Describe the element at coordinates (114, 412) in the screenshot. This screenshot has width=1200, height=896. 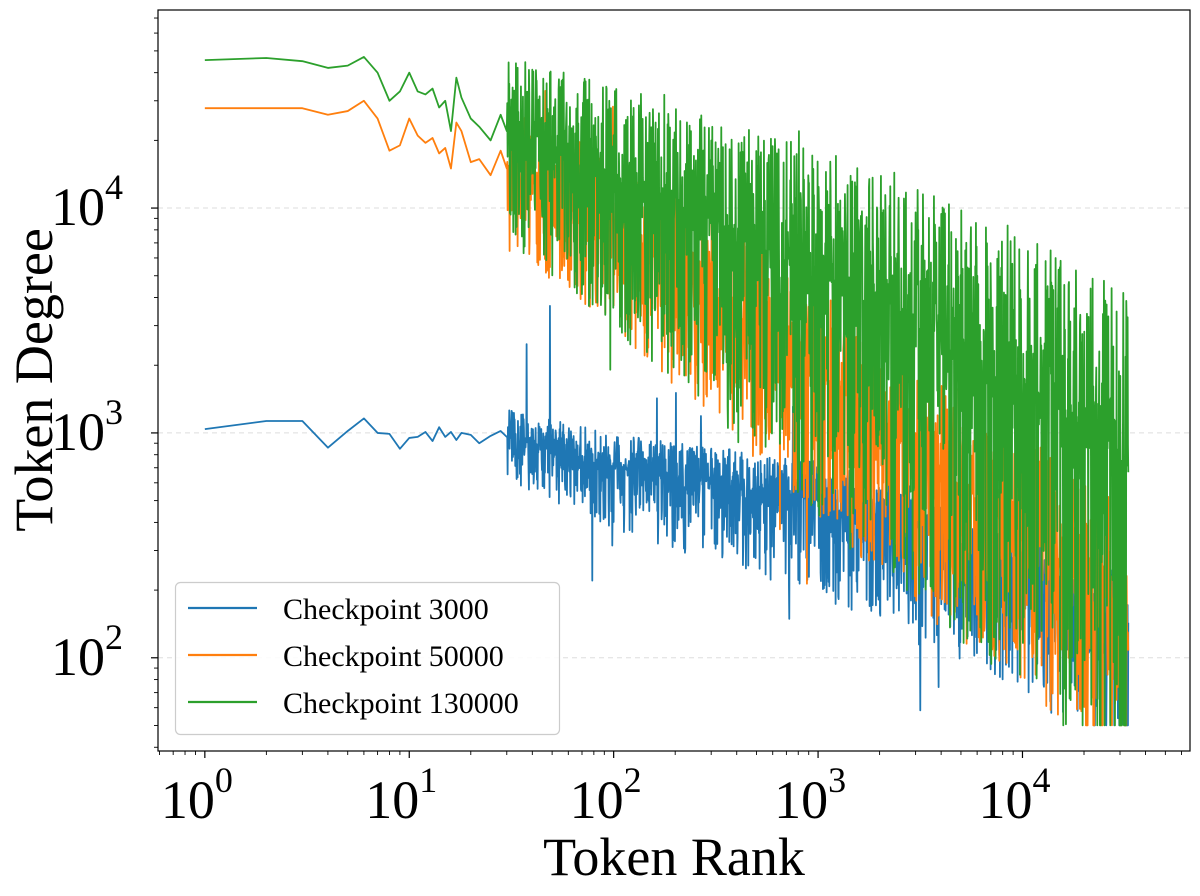
I see `y-tick-exponent: 3` at that location.